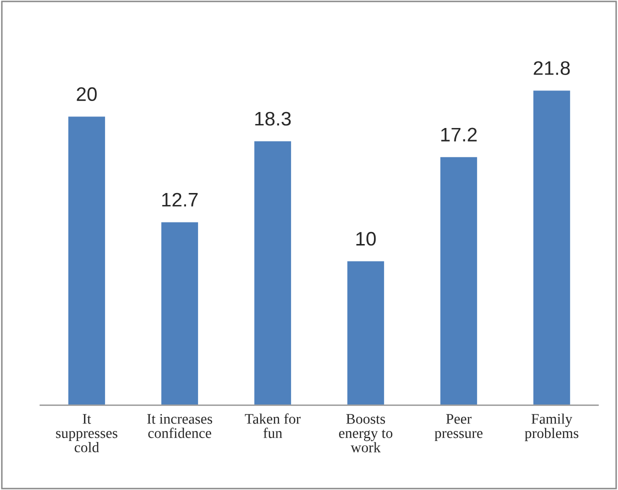 Image resolution: width=618 pixels, height=490 pixels. I want to click on x-tick-label: Peer pressure, so click(458, 428).